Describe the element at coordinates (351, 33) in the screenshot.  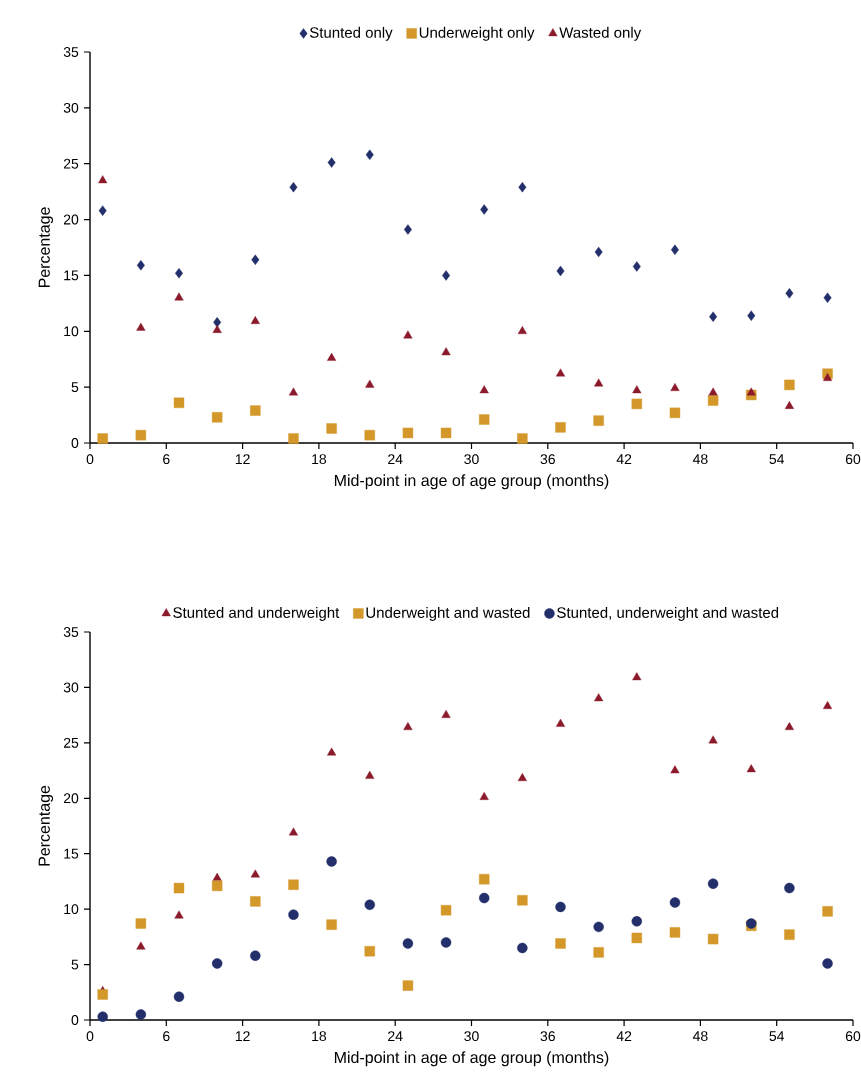
I see `legend-label: Stunted only` at that location.